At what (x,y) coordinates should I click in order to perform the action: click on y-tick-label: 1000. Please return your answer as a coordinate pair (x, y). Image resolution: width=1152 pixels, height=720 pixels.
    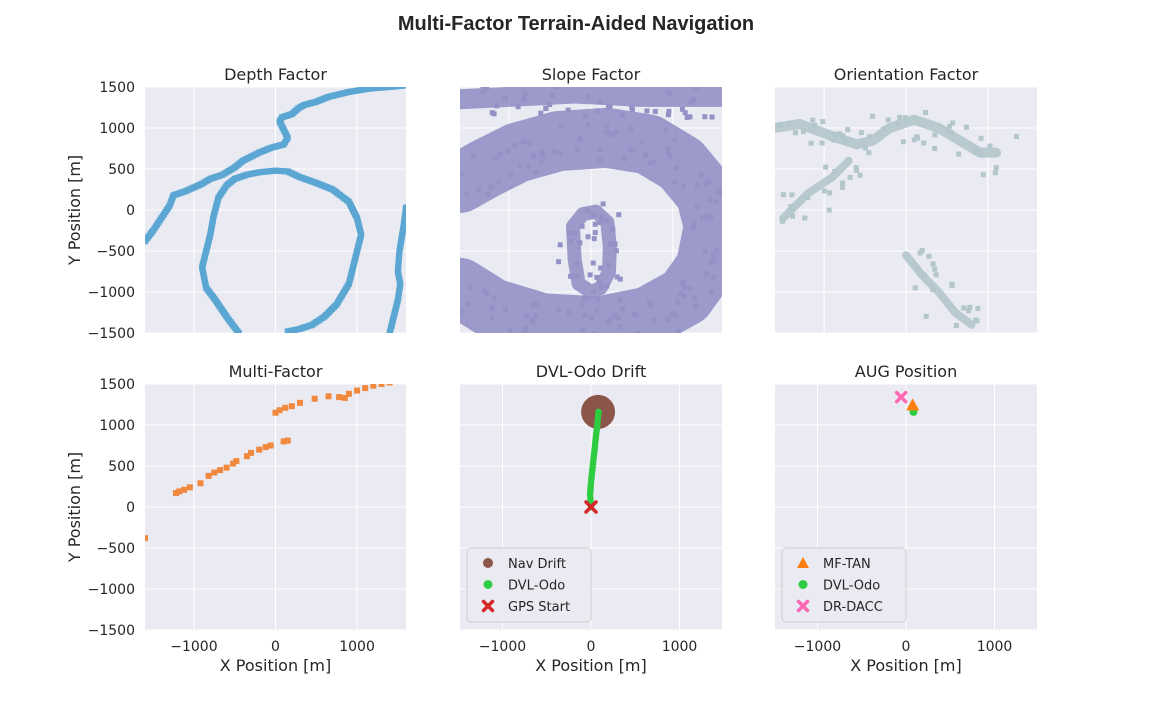
    Looking at the image, I should click on (117, 426).